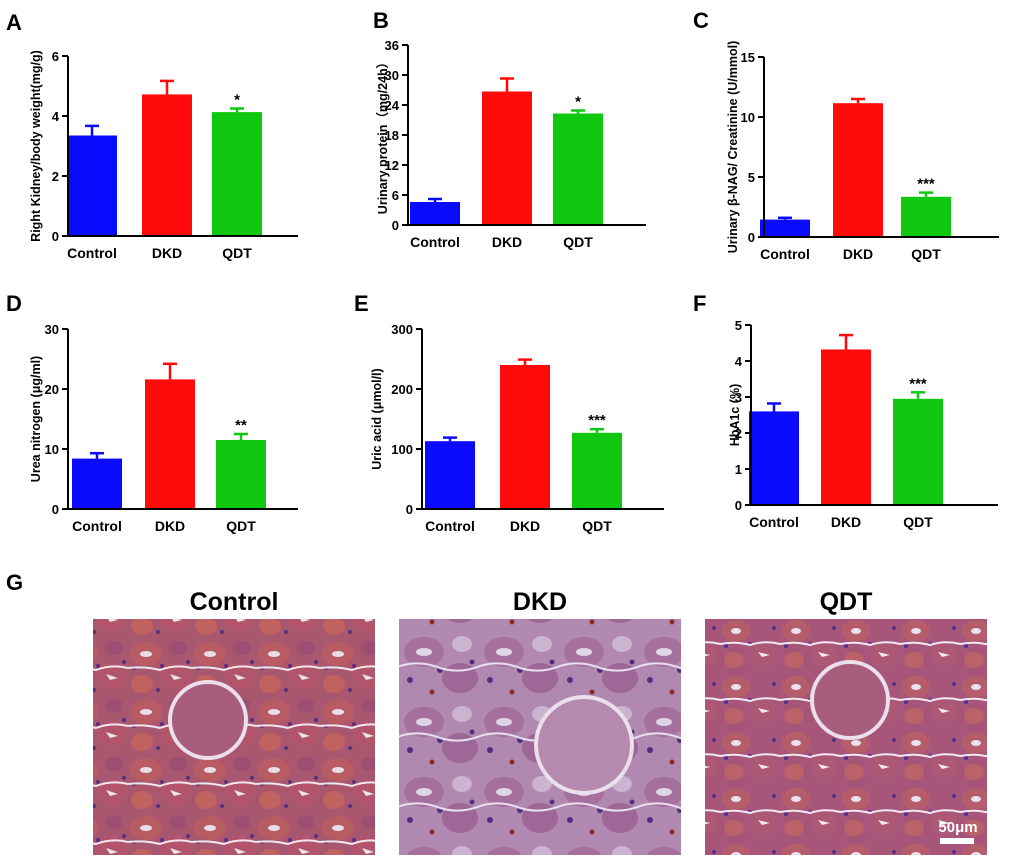 The width and height of the screenshot is (1020, 859). Describe the element at coordinates (918, 451) in the screenshot. I see `bar-f-qdt` at that location.